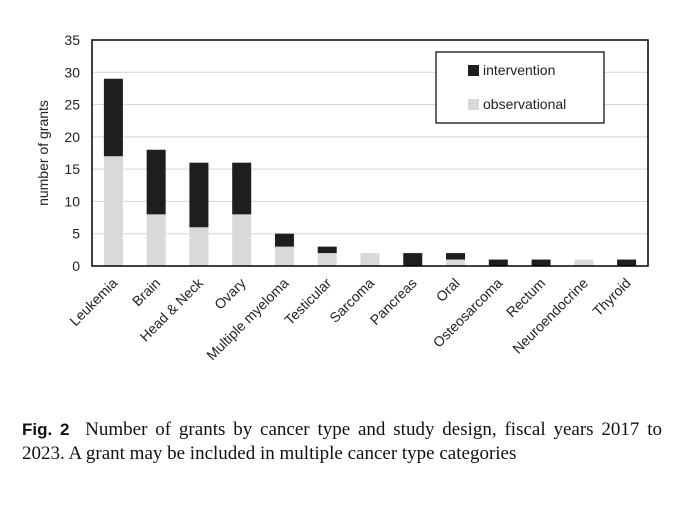 The height and width of the screenshot is (512, 686). I want to click on y-tick-label: 25, so click(72, 105).